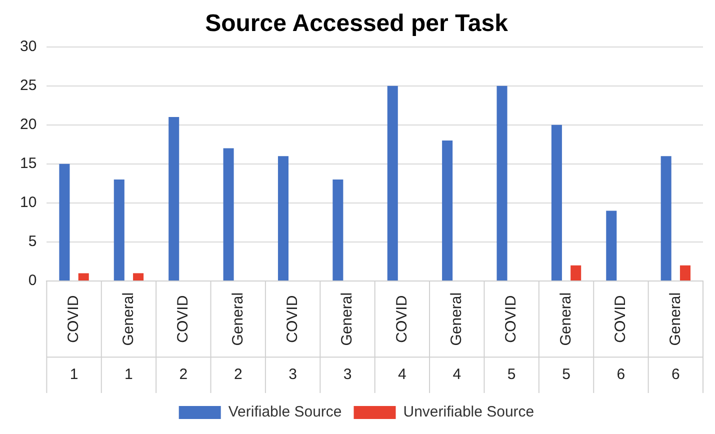  I want to click on category-label: General 4, so click(457, 338).